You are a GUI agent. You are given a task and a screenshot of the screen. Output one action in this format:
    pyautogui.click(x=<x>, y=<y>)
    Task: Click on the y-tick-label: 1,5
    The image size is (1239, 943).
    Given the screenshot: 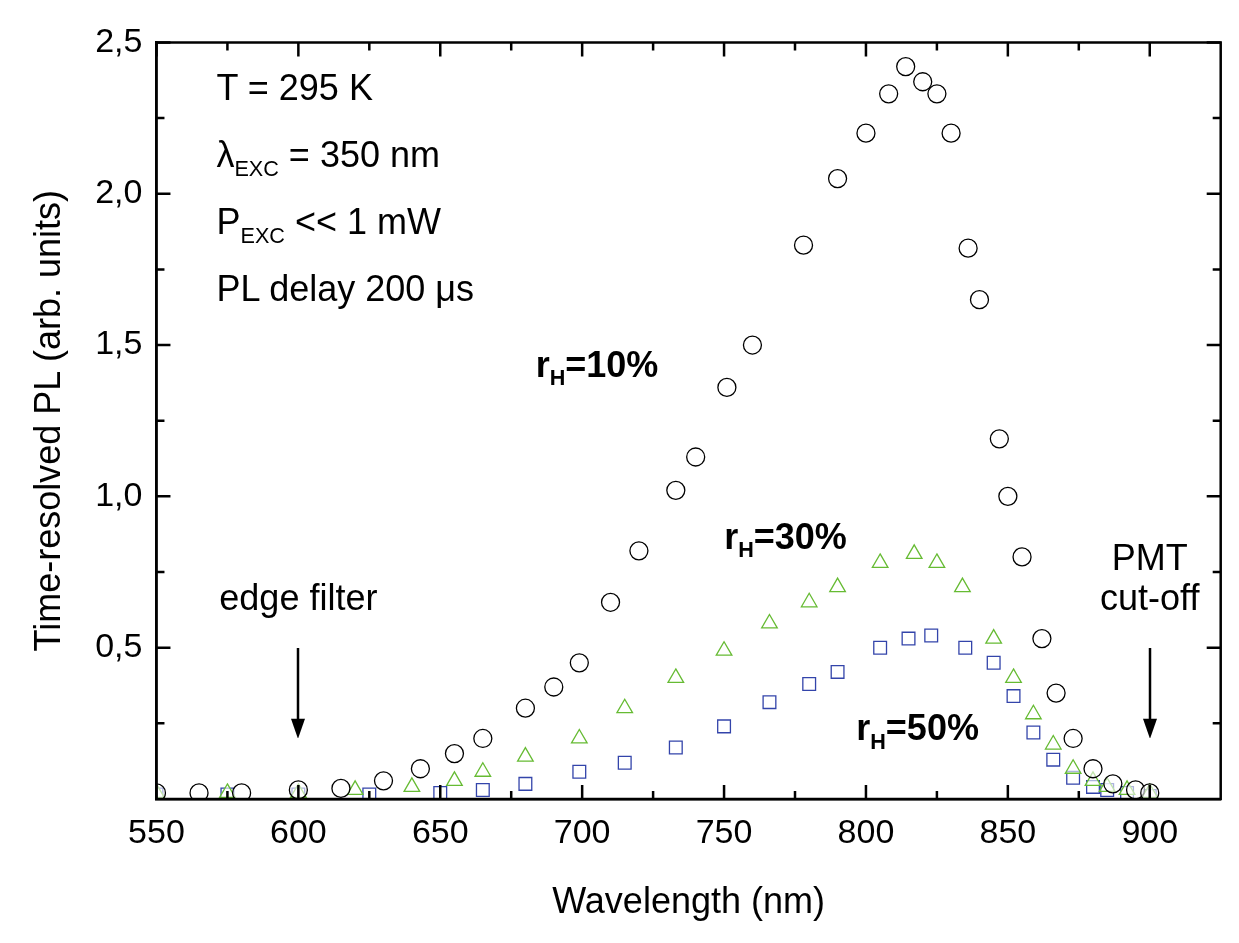 What is the action you would take?
    pyautogui.click(x=119, y=342)
    